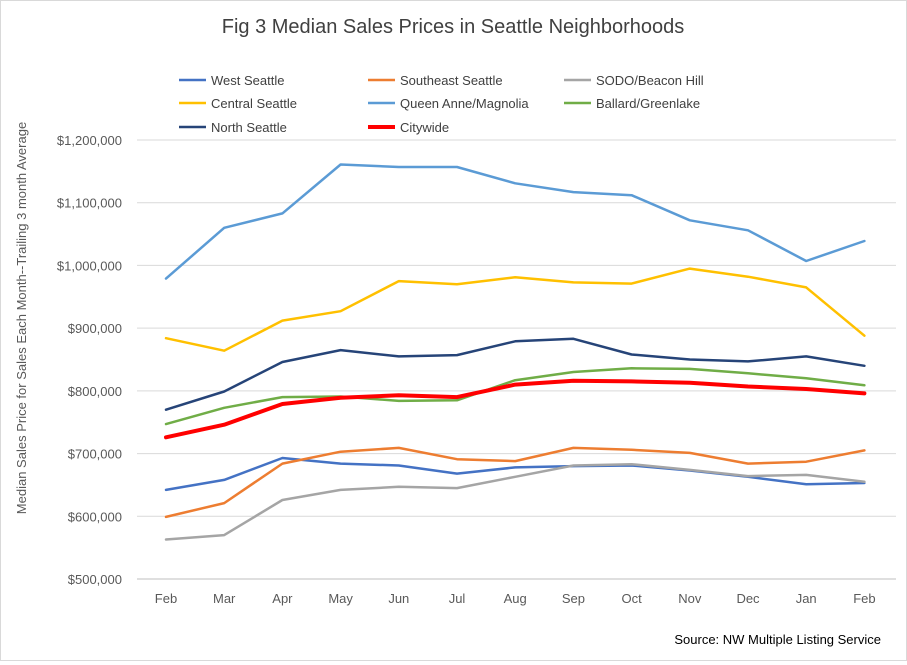 The height and width of the screenshot is (665, 907). I want to click on series-line-citywide, so click(515, 409).